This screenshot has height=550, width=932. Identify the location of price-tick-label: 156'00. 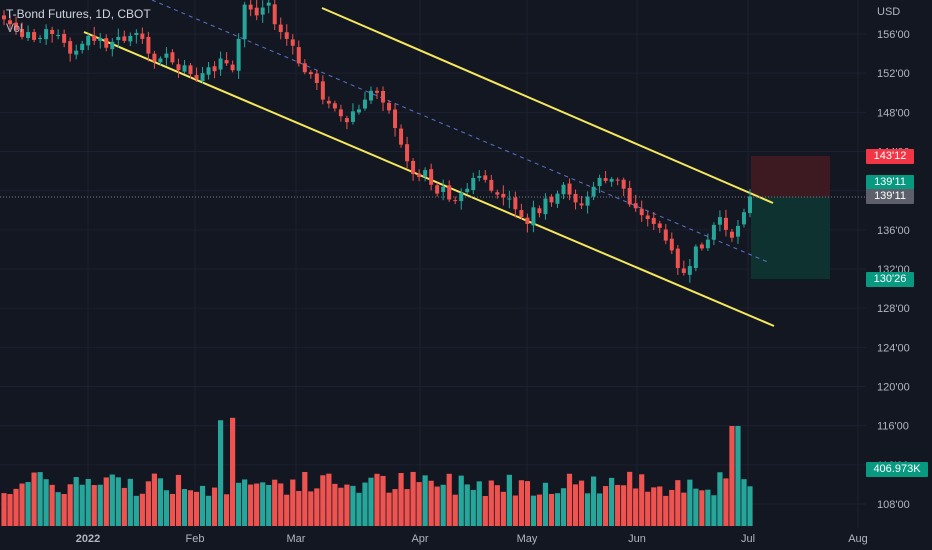
(893, 35).